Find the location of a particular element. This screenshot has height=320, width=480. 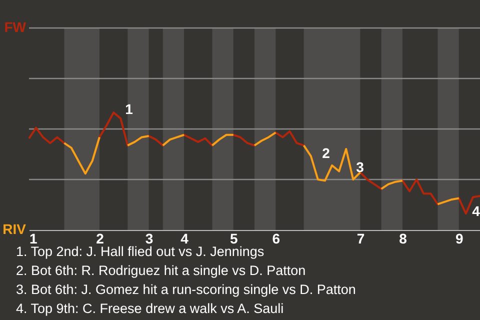

x-tick-label: 7 is located at coordinates (360, 238).